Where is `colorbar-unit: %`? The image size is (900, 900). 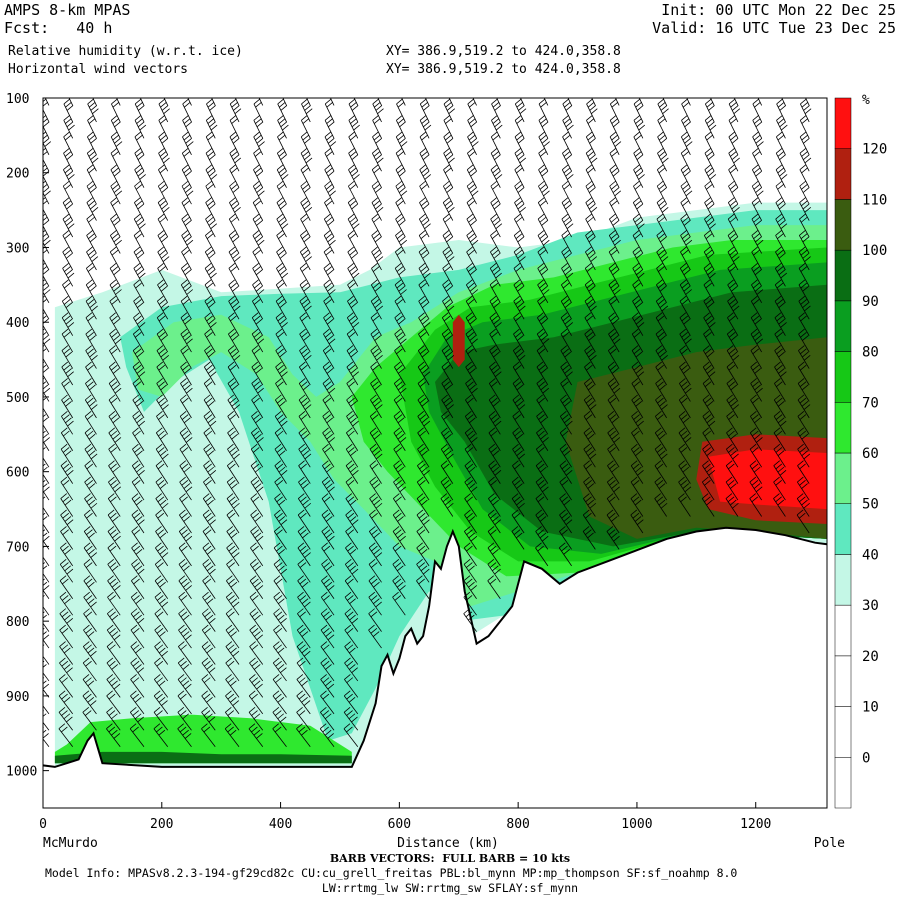 colorbar-unit: % is located at coordinates (866, 100).